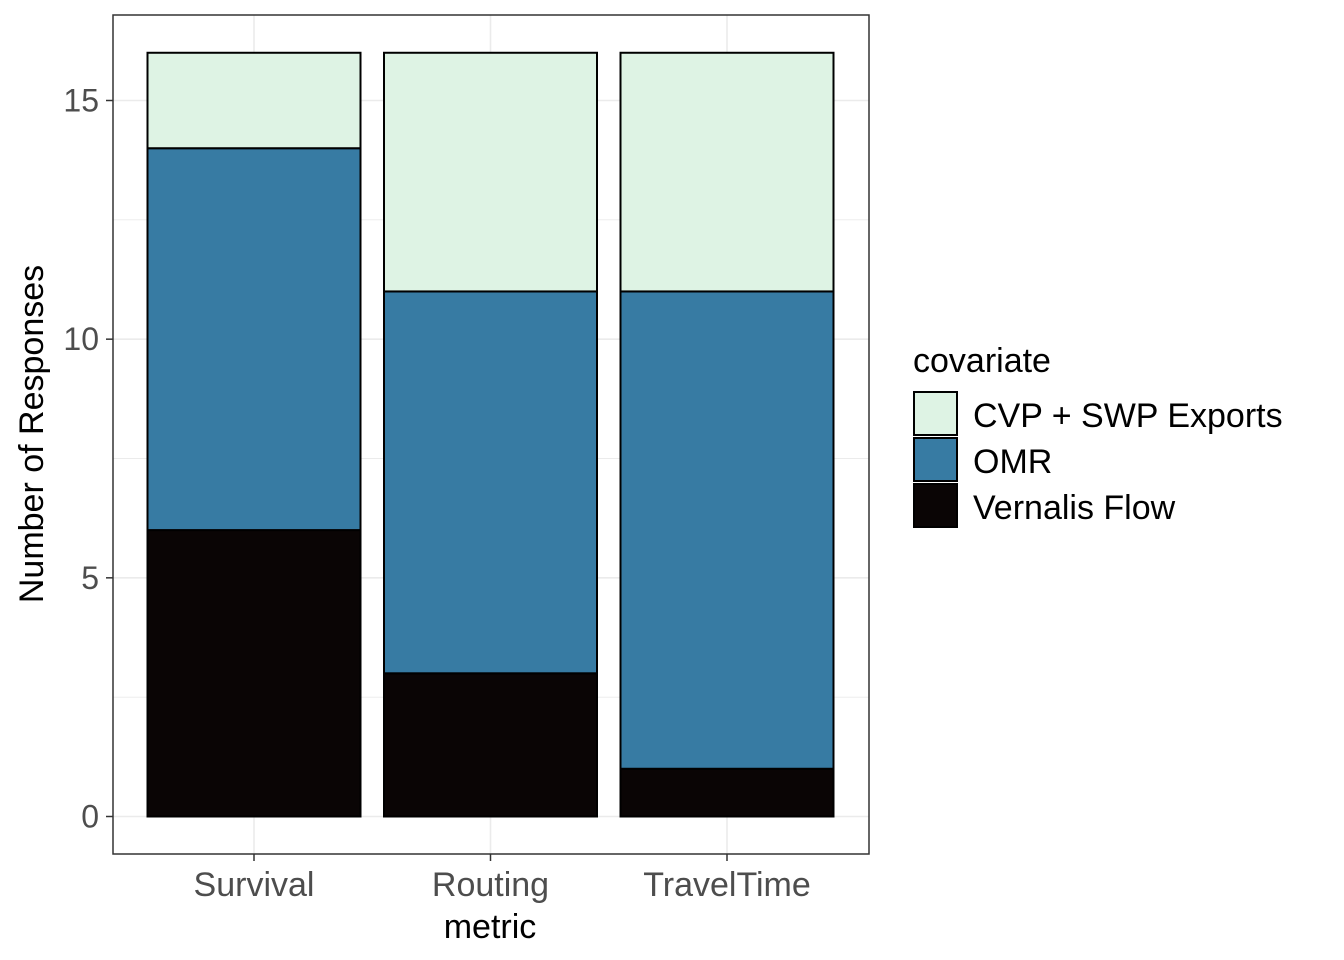 The height and width of the screenshot is (960, 1344). Describe the element at coordinates (1074, 508) in the screenshot. I see `legend-label: Vernalis Flow` at that location.